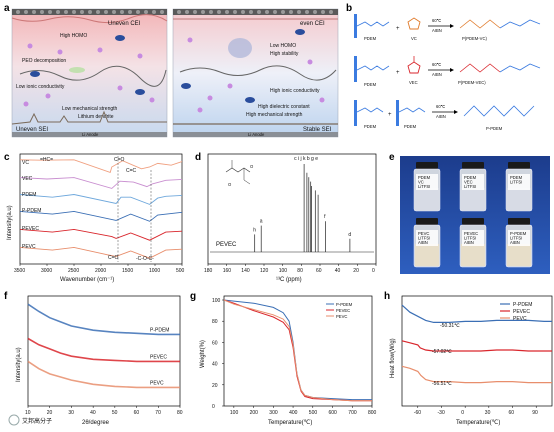  What do you see at coordinates (313, 413) in the screenshot?
I see `tga-xtick-label: 500` at bounding box center [313, 413].